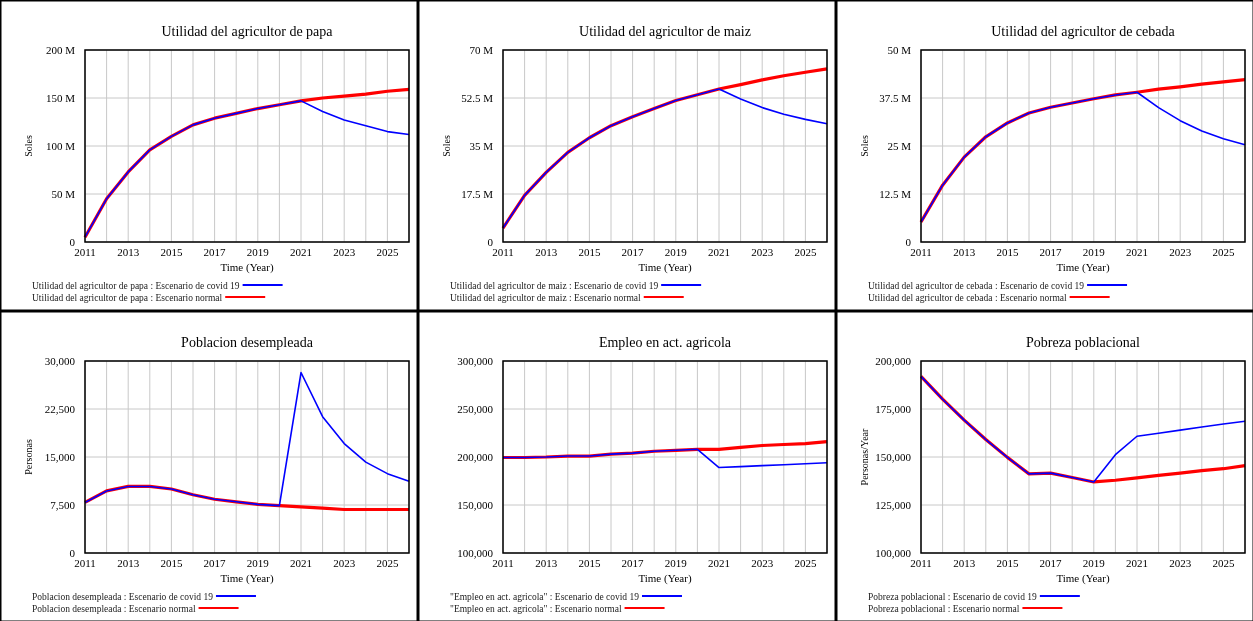 The width and height of the screenshot is (1253, 621). Describe the element at coordinates (114, 608) in the screenshot. I see `legend-label: Poblacion desempleada : Escenario normal` at that location.